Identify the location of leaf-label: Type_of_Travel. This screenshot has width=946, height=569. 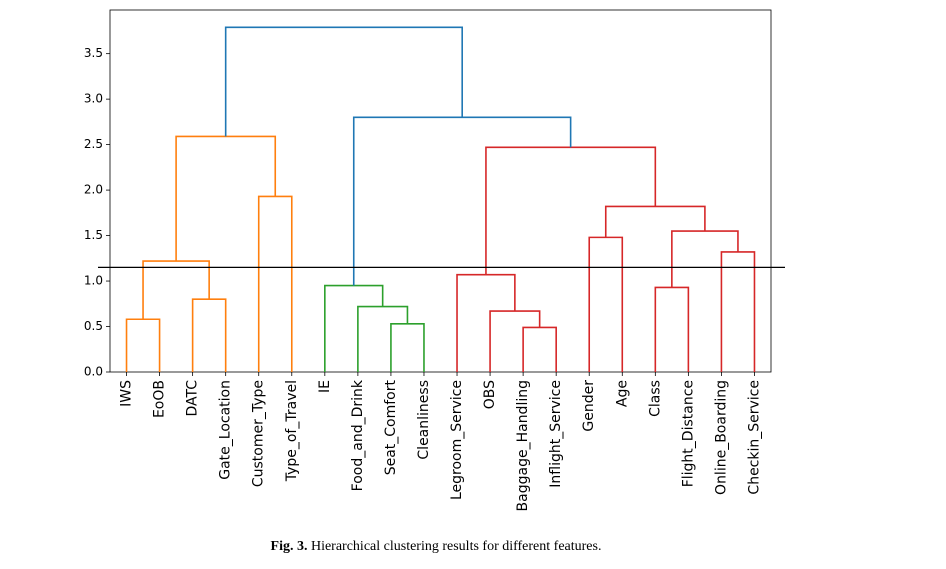
(292, 431).